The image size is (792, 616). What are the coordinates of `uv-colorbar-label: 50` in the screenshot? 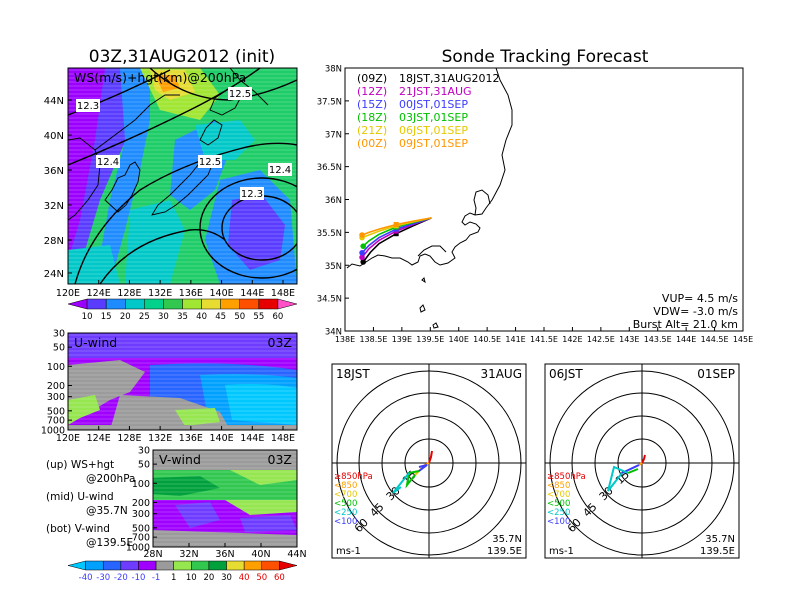 It's located at (261, 578).